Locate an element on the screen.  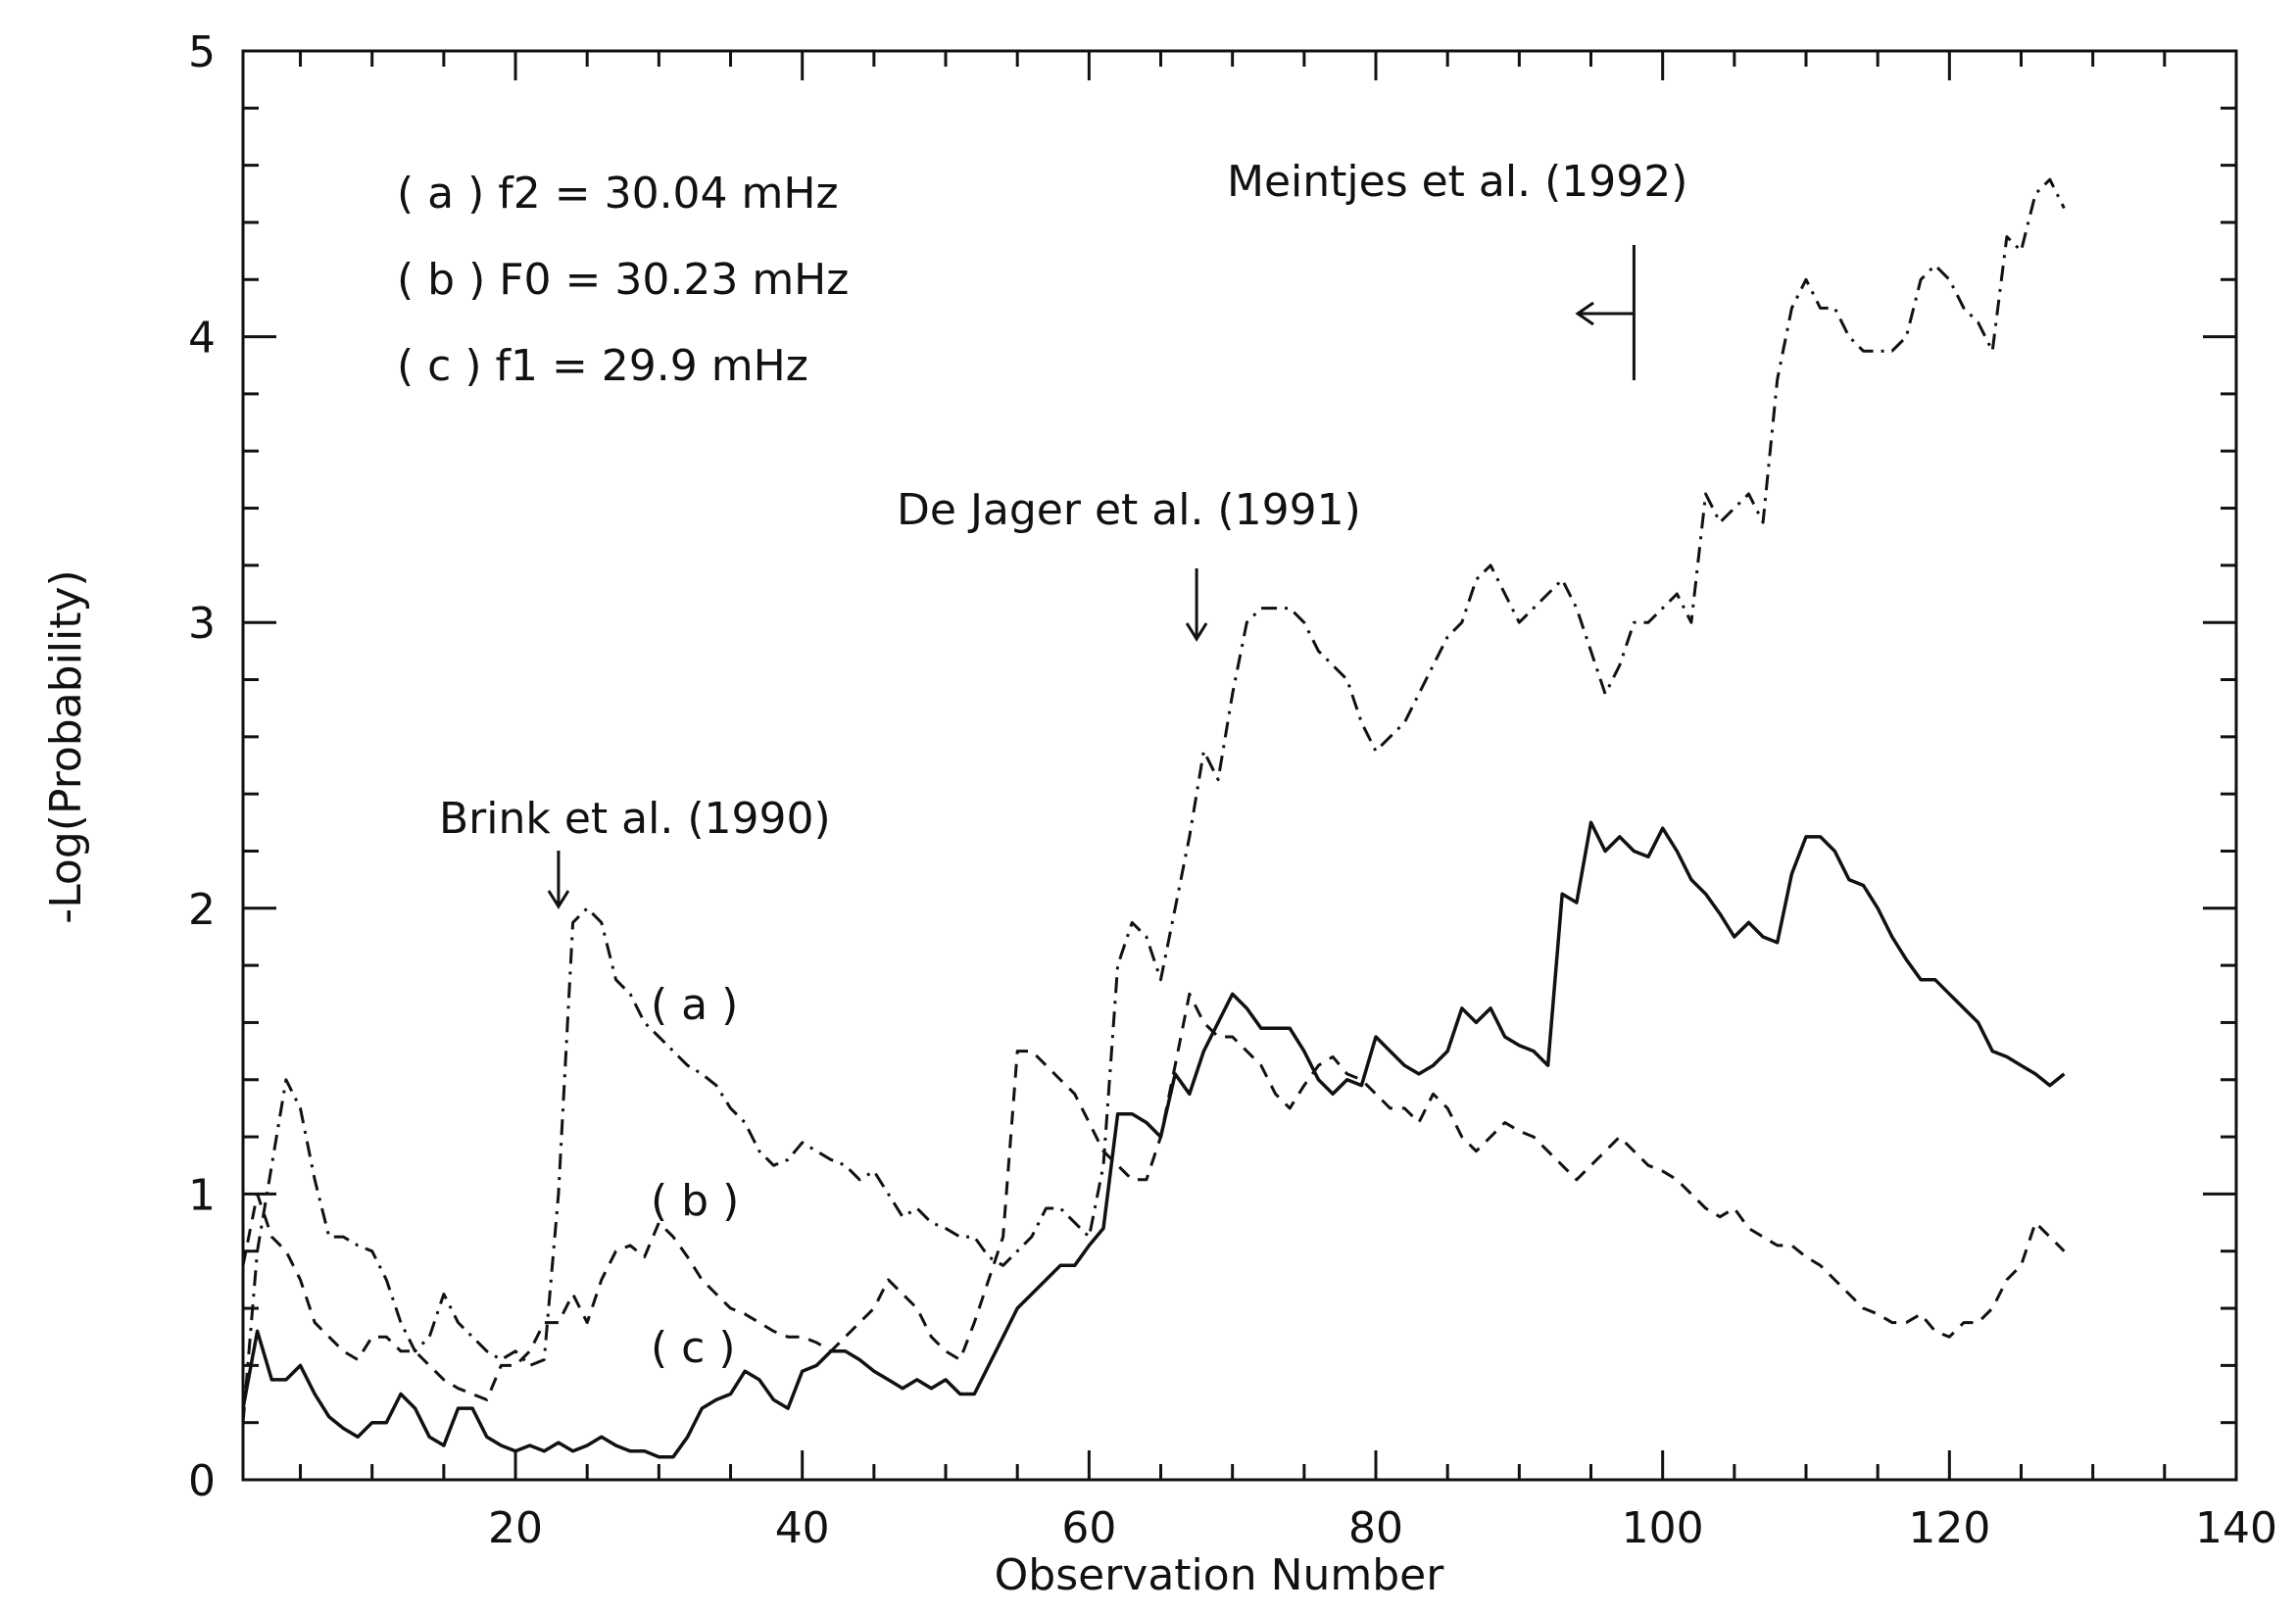
meintjes-arrow-head is located at coordinates (1584, 314).